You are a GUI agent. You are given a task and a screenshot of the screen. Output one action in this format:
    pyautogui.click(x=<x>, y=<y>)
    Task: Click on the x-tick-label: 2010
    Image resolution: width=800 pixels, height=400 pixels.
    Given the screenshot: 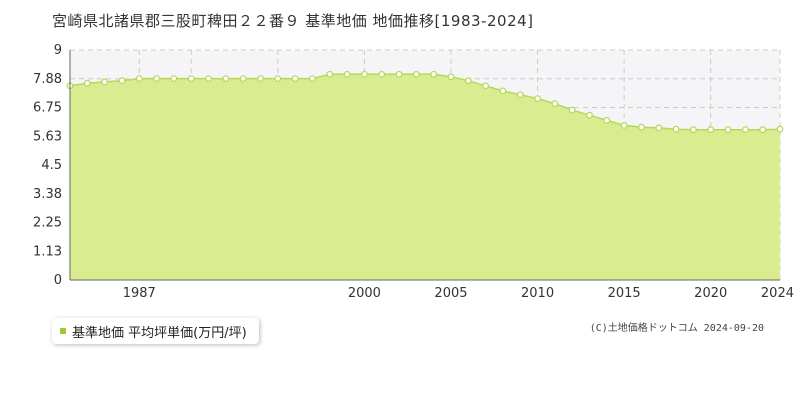 What is the action you would take?
    pyautogui.click(x=537, y=293)
    